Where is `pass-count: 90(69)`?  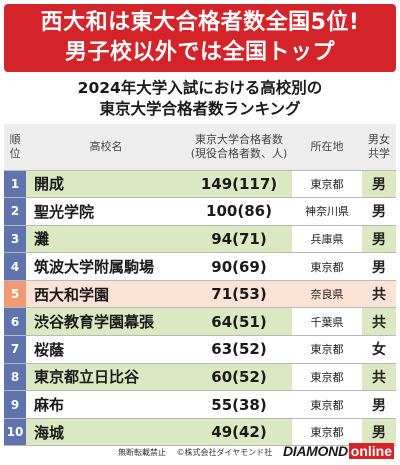 pass-count: 90(69) is located at coordinates (239, 266).